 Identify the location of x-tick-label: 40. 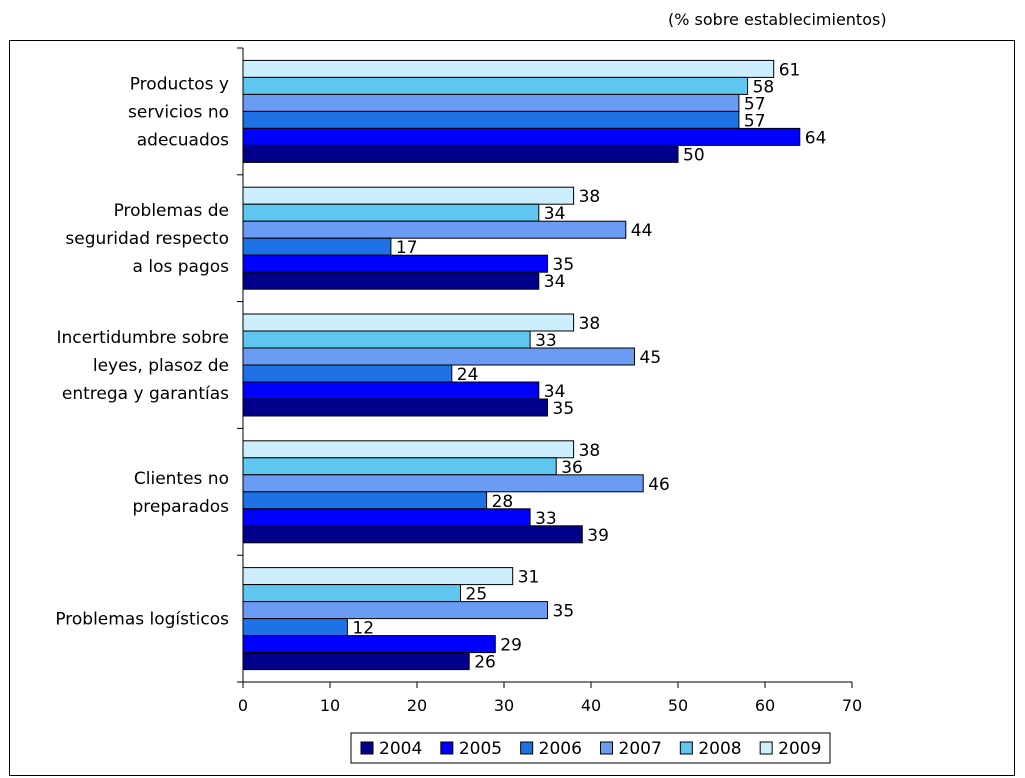
(591, 705).